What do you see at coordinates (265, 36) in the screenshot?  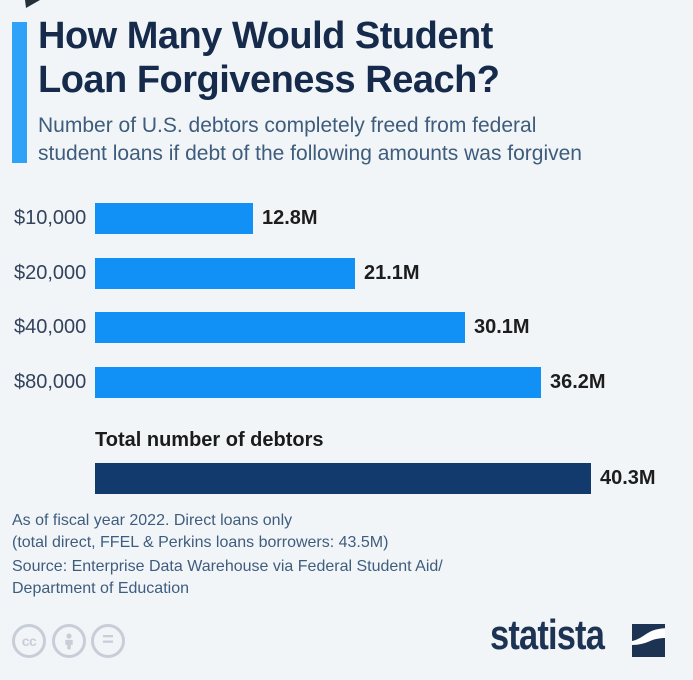 I see `chart-title-line1: How Many Would Student` at bounding box center [265, 36].